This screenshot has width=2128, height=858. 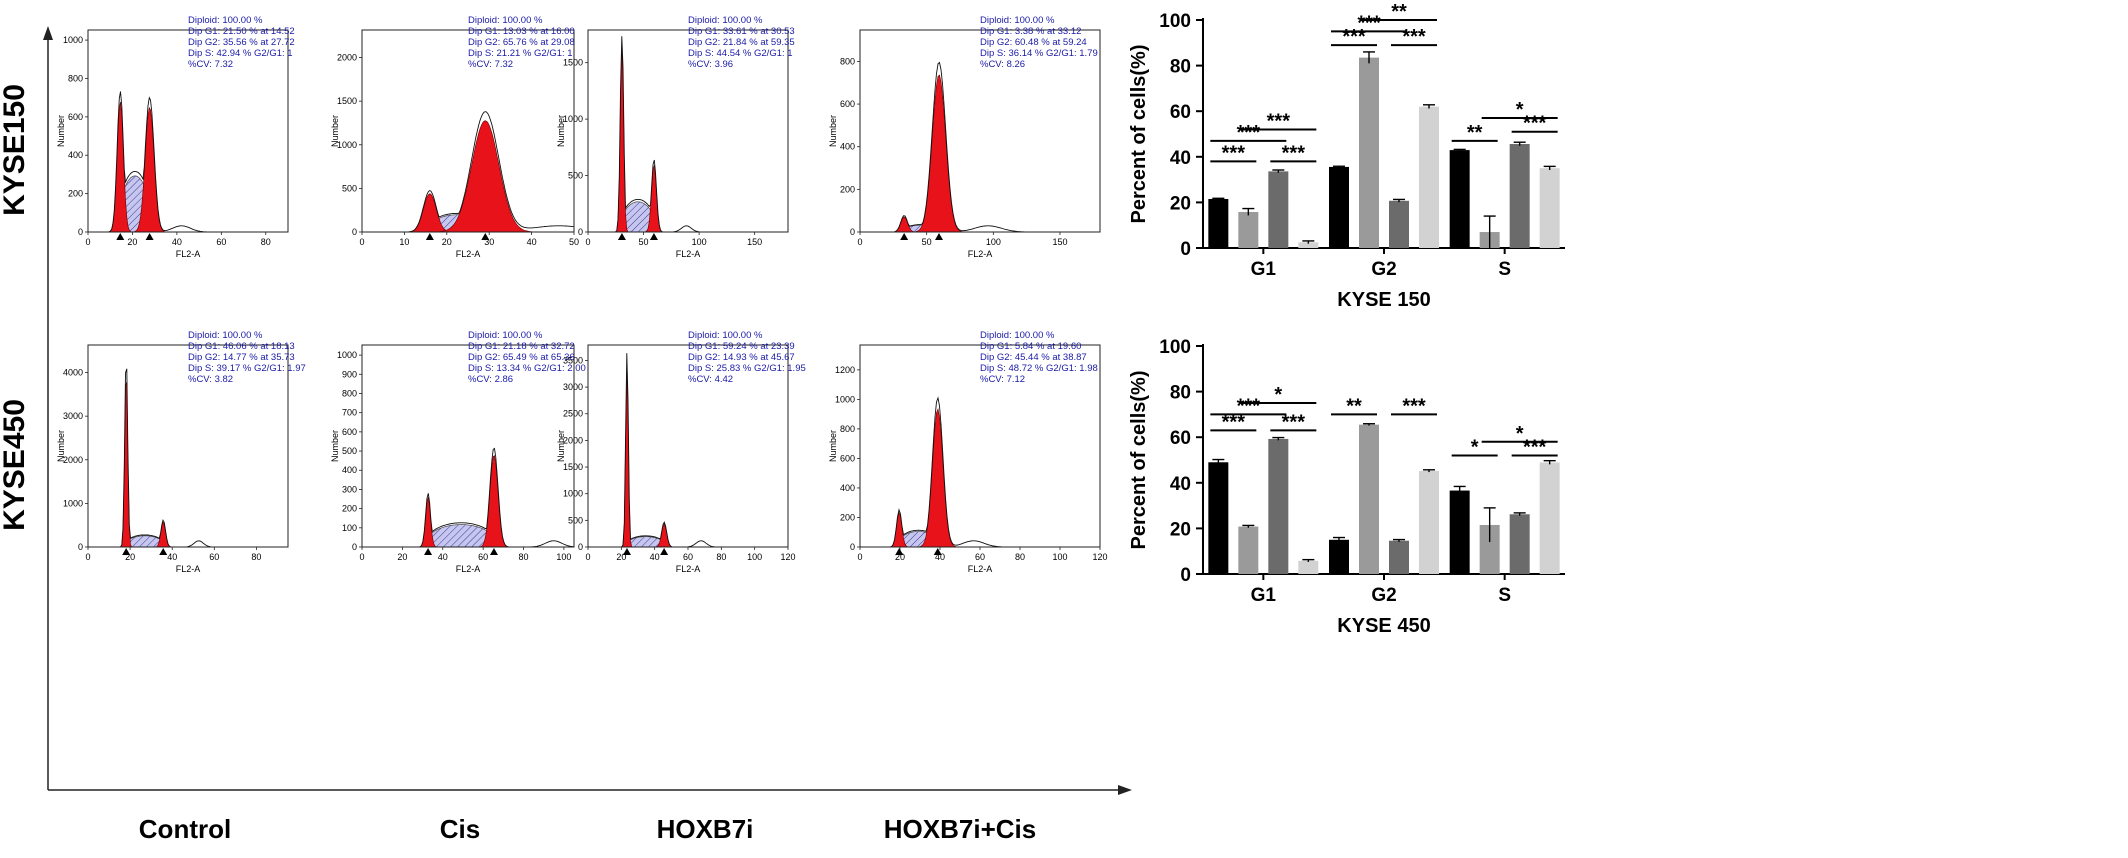 I want to click on stats-line: Dip G1: 46.06 % at 18.13, so click(x=241, y=346).